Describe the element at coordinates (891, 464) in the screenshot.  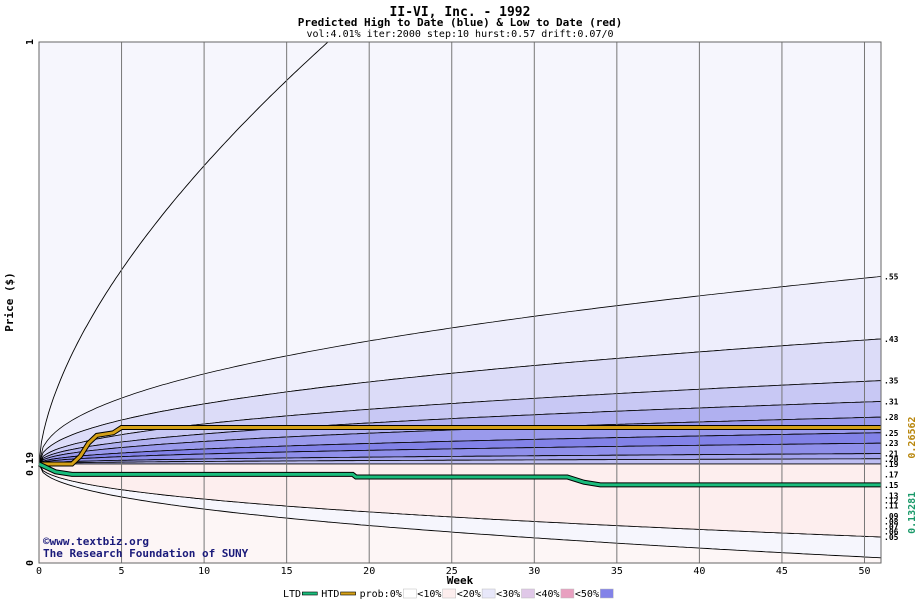
I see `end-value-label: .19` at that location.